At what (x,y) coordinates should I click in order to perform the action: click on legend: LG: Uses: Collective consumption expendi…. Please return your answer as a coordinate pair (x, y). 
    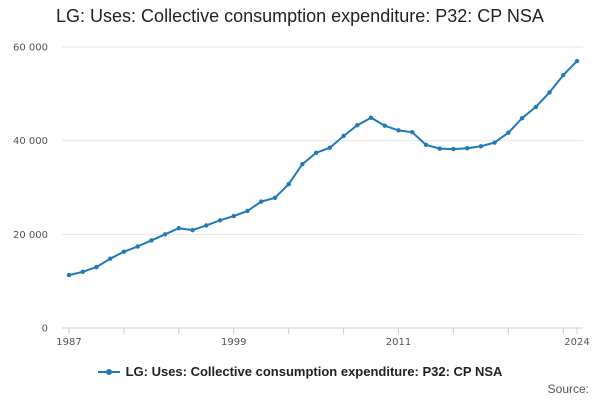
    Looking at the image, I should click on (300, 371).